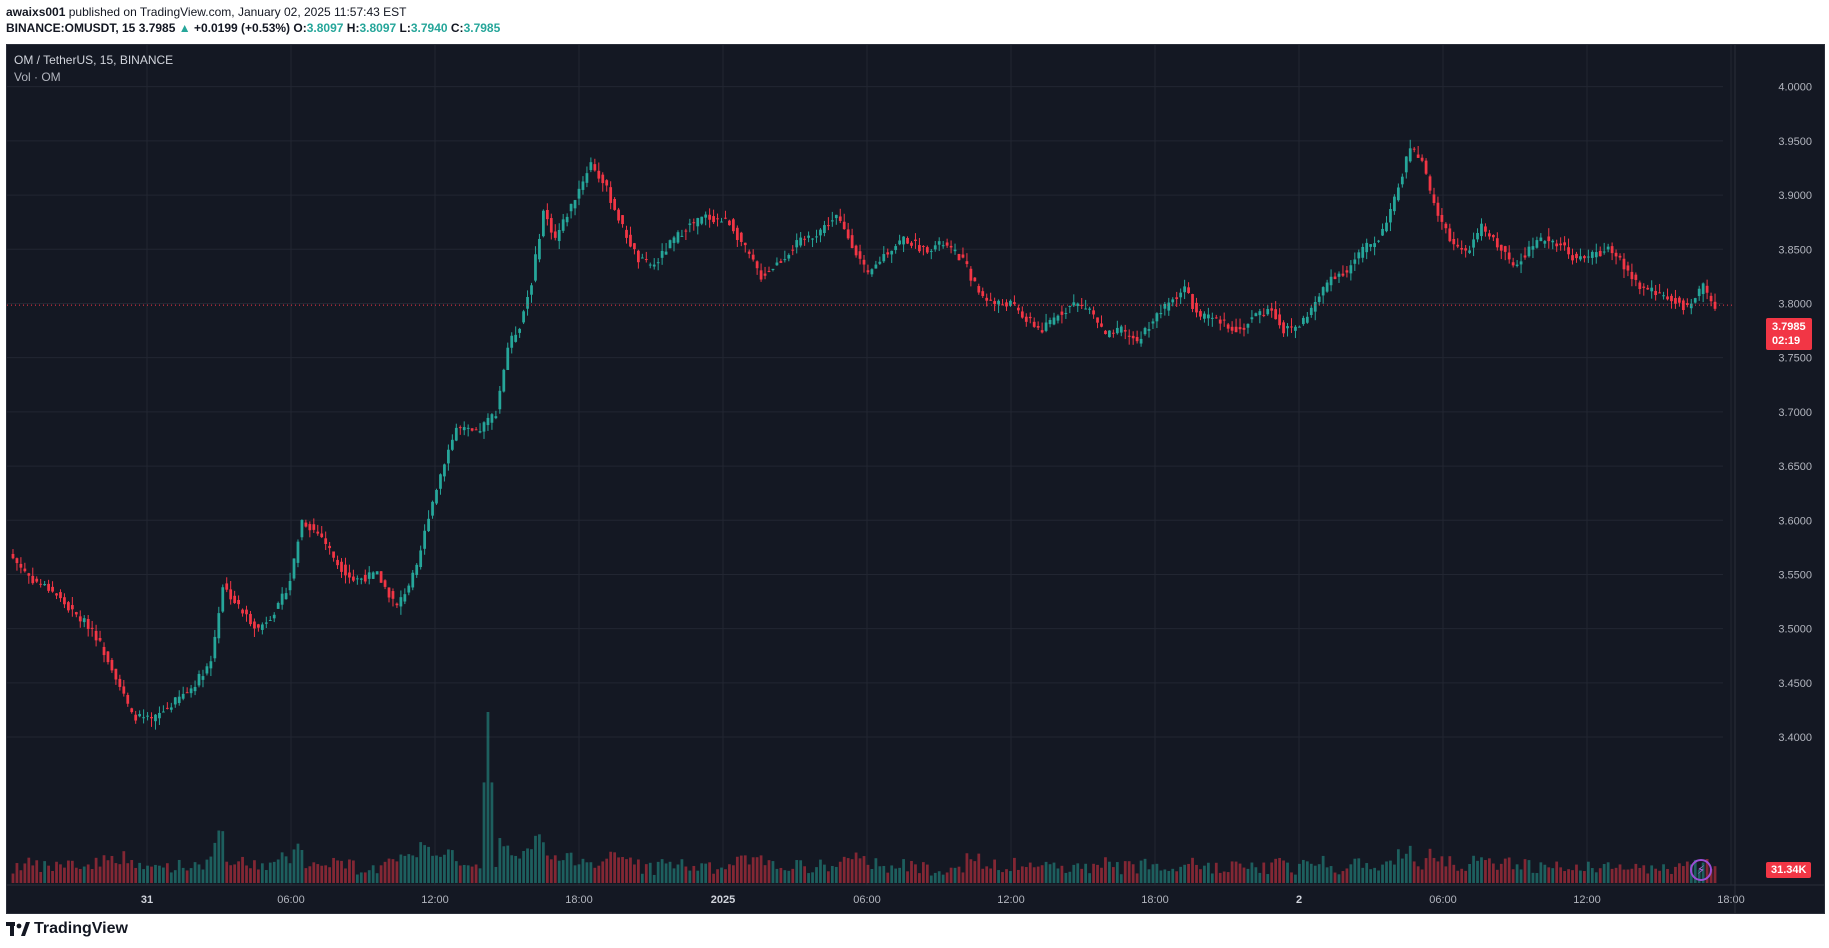 This screenshot has height=948, width=1829. I want to click on last-price-badge-value: 3.7985, so click(1789, 327).